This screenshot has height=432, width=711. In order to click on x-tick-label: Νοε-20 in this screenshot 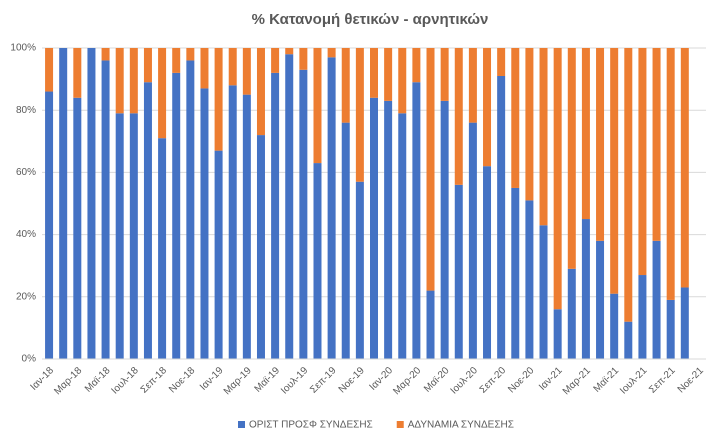, I will do `click(521, 380)`.